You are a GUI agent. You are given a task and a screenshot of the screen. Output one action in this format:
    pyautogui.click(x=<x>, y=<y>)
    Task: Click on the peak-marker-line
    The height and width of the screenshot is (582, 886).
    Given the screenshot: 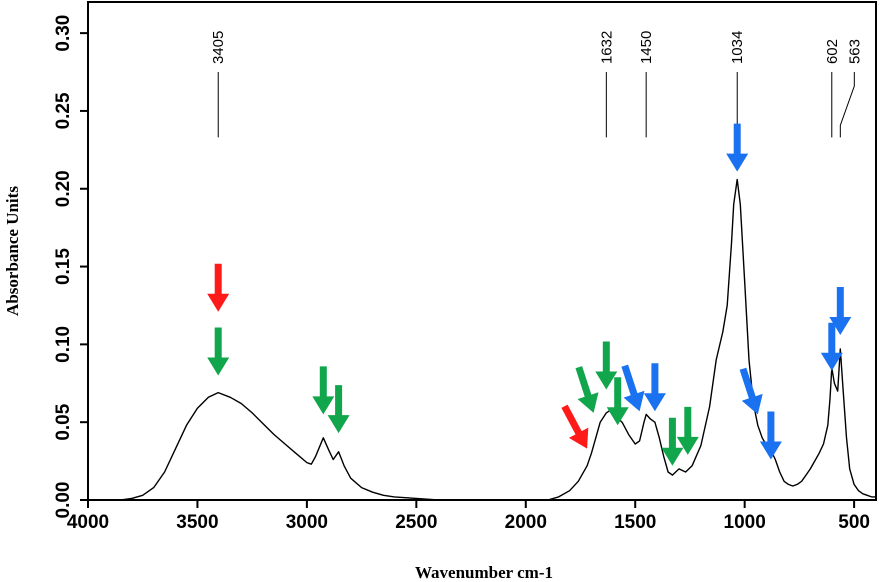 What is the action you would take?
    pyautogui.click(x=847, y=105)
    